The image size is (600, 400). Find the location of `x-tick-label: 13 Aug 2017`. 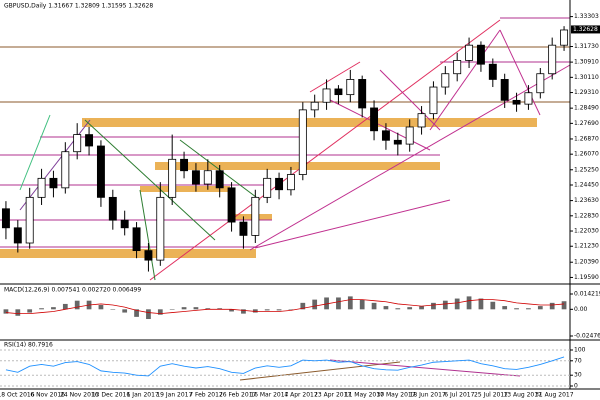

x-tick-label: 13 Aug 2017 is located at coordinates (522, 395).